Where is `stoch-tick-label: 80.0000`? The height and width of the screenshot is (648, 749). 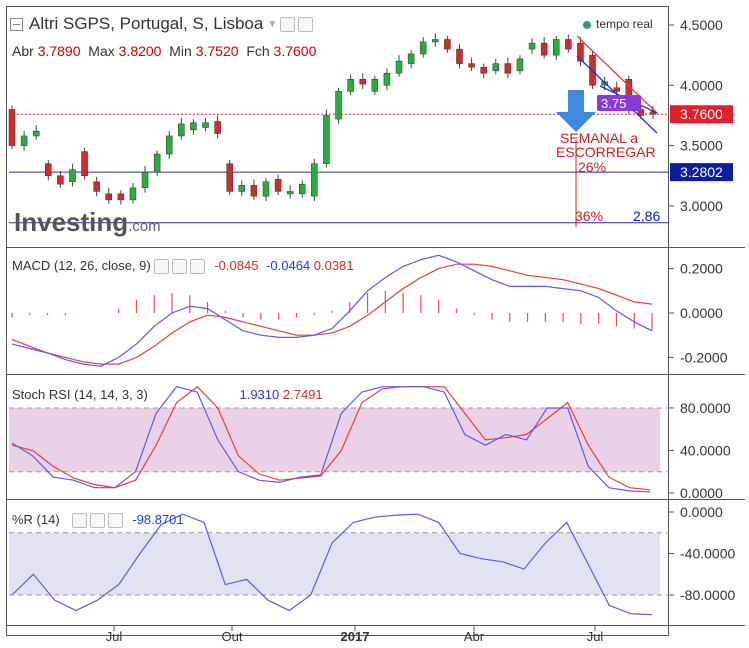
stoch-tick-label: 80.0000 is located at coordinates (705, 408).